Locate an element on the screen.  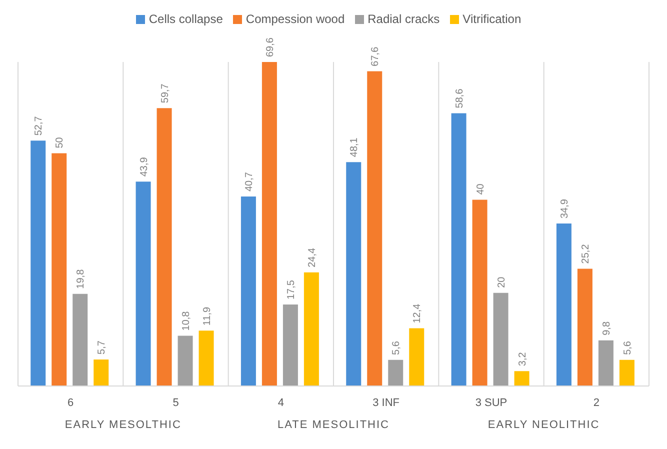
text: LATE MESOLITHIC is located at coordinates (333, 425).